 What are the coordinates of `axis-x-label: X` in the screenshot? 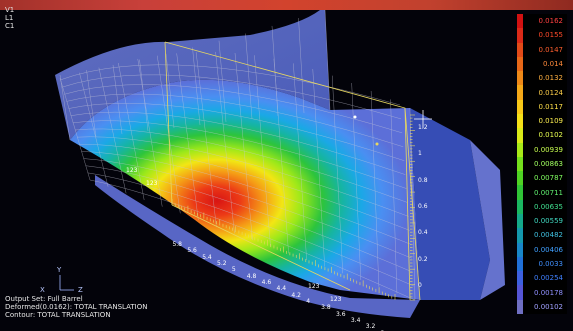 It's located at (42, 290).